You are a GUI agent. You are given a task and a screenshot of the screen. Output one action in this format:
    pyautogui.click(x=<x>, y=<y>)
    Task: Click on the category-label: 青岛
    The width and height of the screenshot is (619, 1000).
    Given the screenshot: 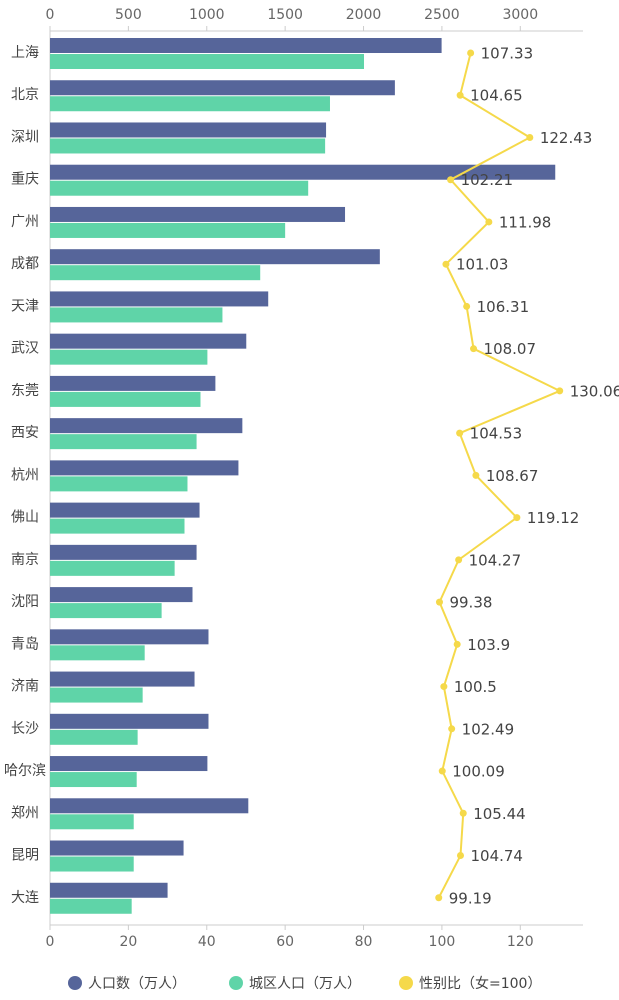 What is the action you would take?
    pyautogui.click(x=25, y=644)
    